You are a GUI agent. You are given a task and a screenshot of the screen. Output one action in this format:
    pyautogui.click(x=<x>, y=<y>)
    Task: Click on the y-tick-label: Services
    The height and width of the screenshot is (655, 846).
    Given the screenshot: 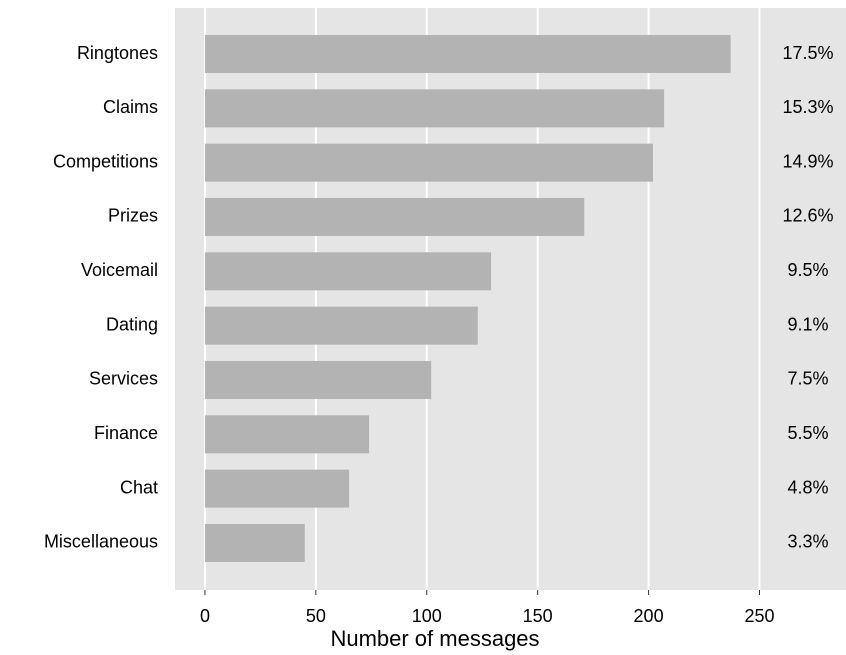 What is the action you would take?
    pyautogui.click(x=123, y=379)
    